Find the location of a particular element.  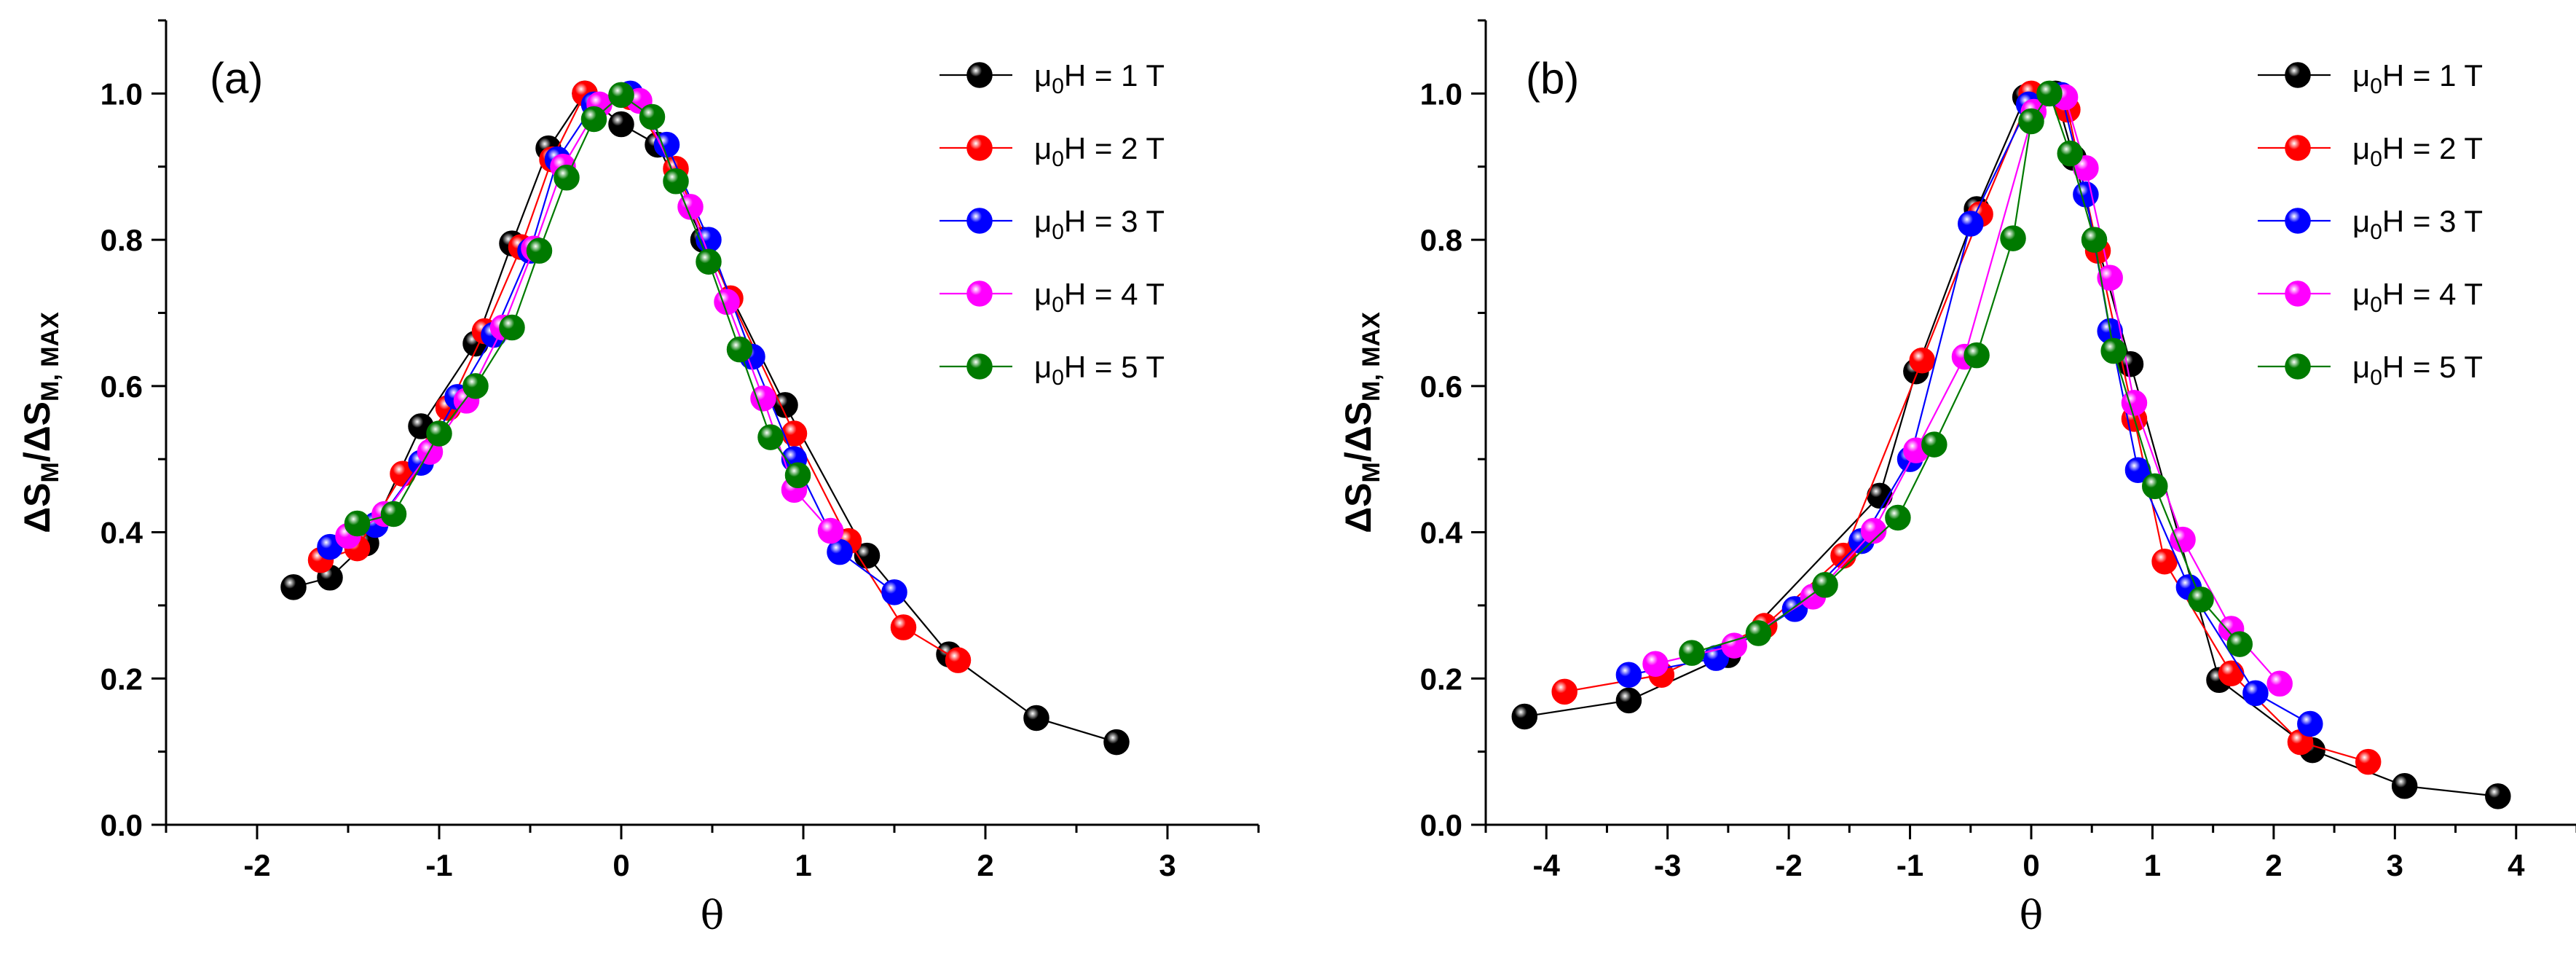

legend-label-part: H = 4 T is located at coordinates (2432, 294).